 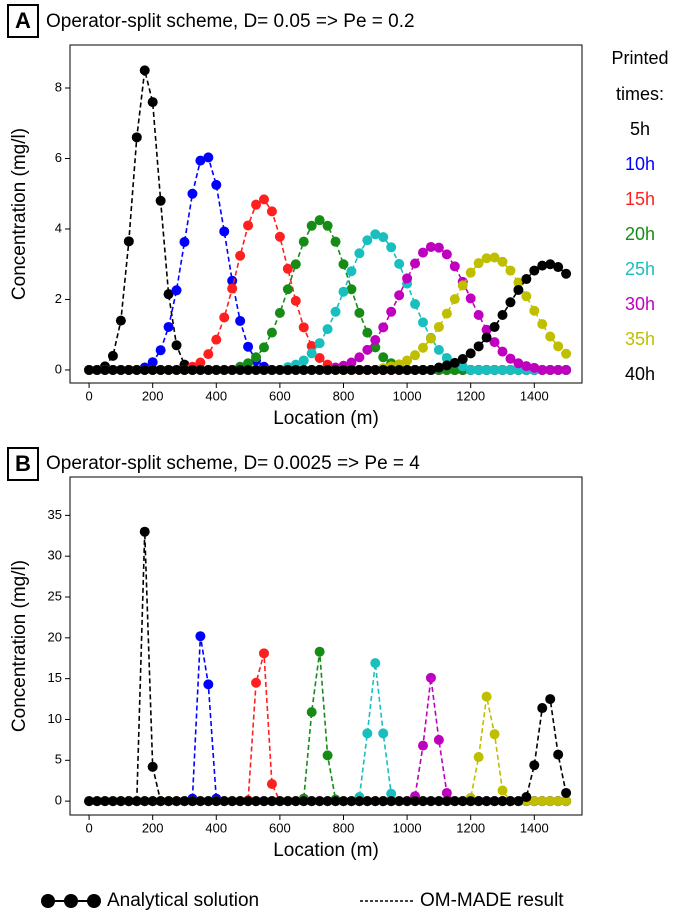 I want to click on legend-dot-icon, so click(x=48, y=901).